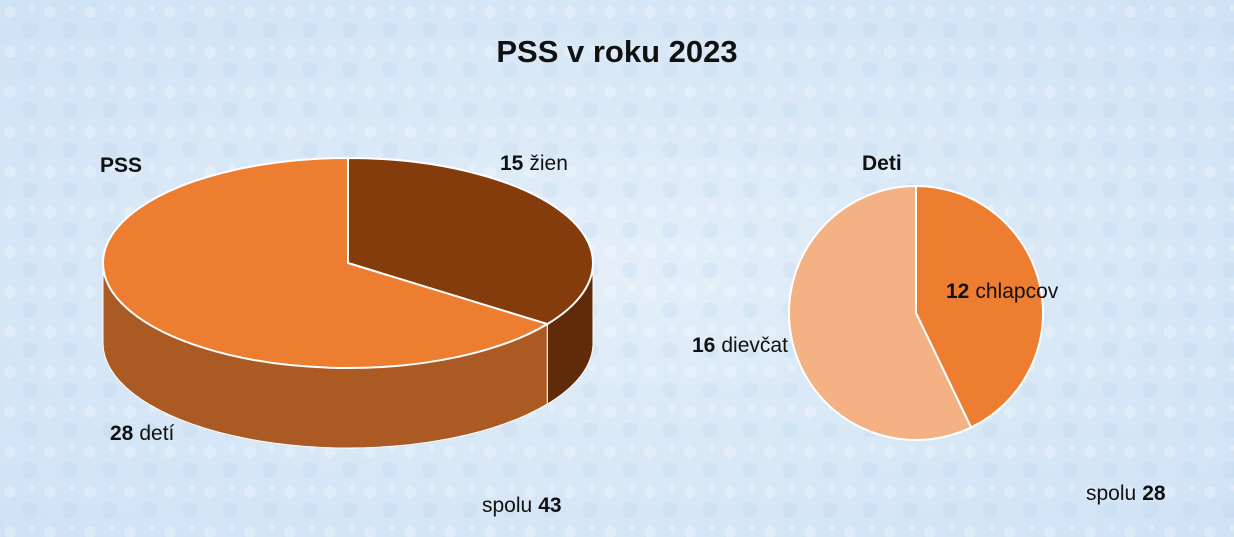  I want to click on data-label-value: 16, so click(703, 345).